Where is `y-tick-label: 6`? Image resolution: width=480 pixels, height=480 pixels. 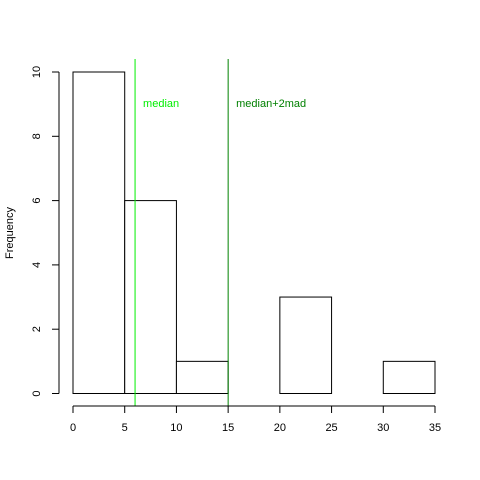
y-tick-label: 6 is located at coordinates (37, 201).